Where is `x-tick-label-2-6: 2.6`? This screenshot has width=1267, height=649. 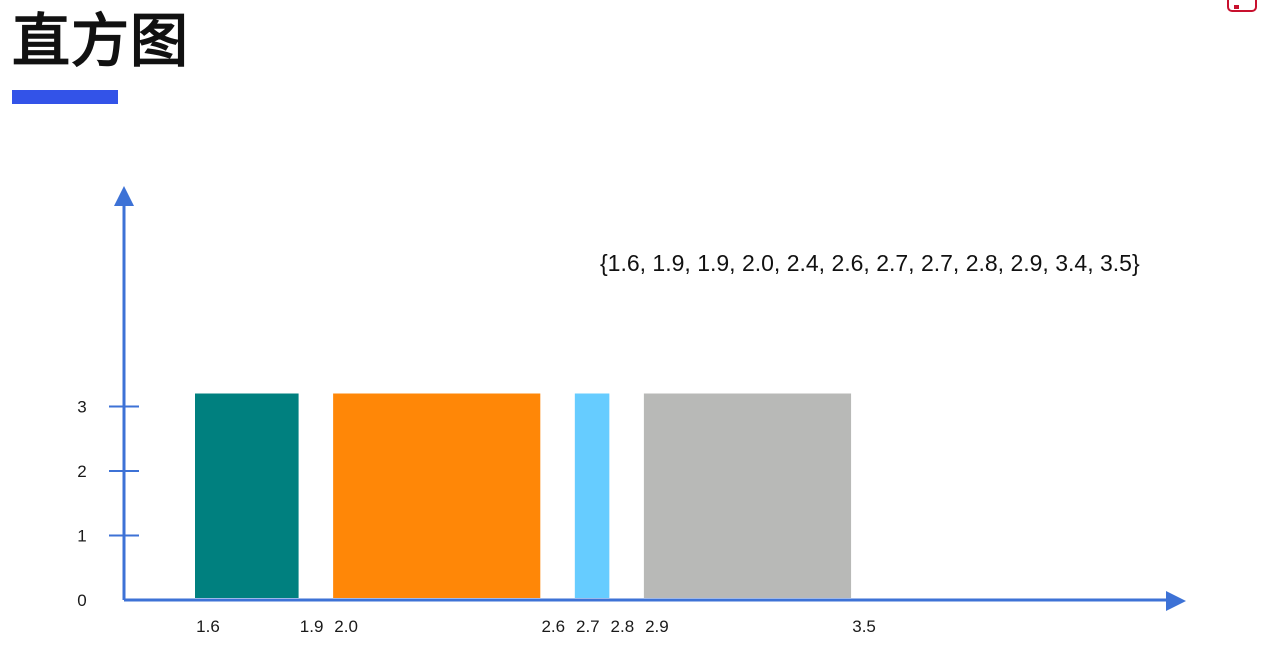
x-tick-label-2-6: 2.6 is located at coordinates (553, 626).